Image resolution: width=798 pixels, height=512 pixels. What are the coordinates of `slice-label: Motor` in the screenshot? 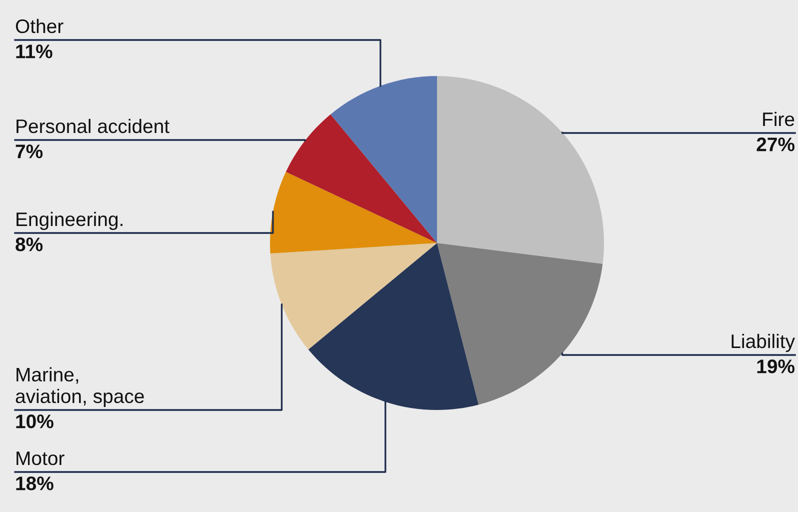 It's located at (40, 459).